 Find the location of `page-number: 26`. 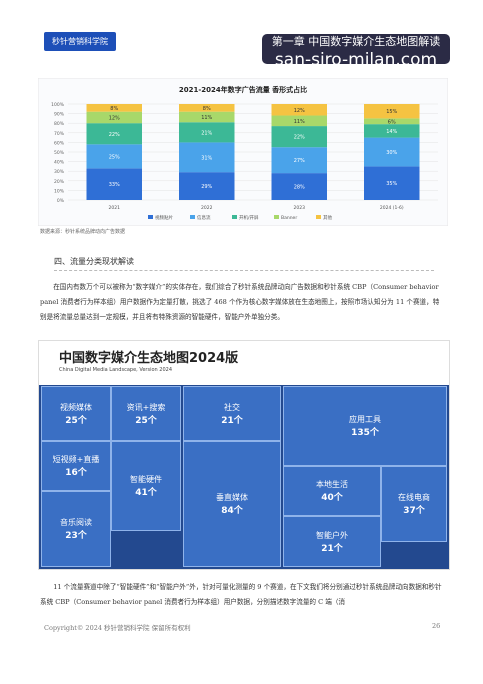

page-number: 26 is located at coordinates (436, 626).